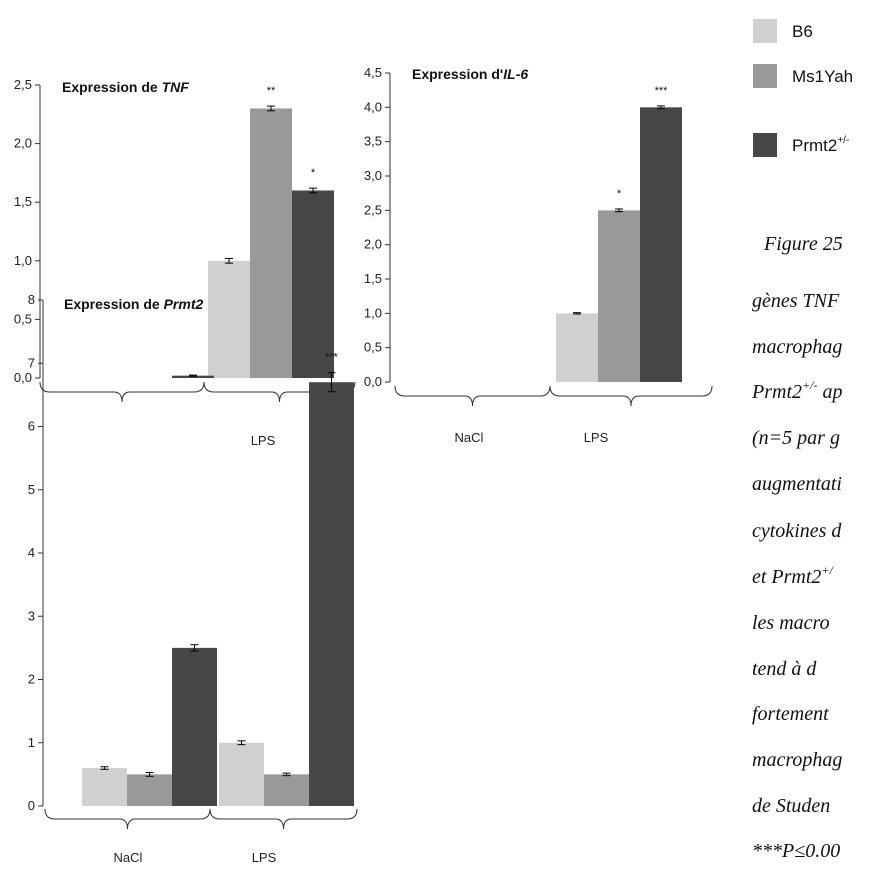  Describe the element at coordinates (184, 304) in the screenshot. I see `chart-title-gene: Prmt2` at that location.